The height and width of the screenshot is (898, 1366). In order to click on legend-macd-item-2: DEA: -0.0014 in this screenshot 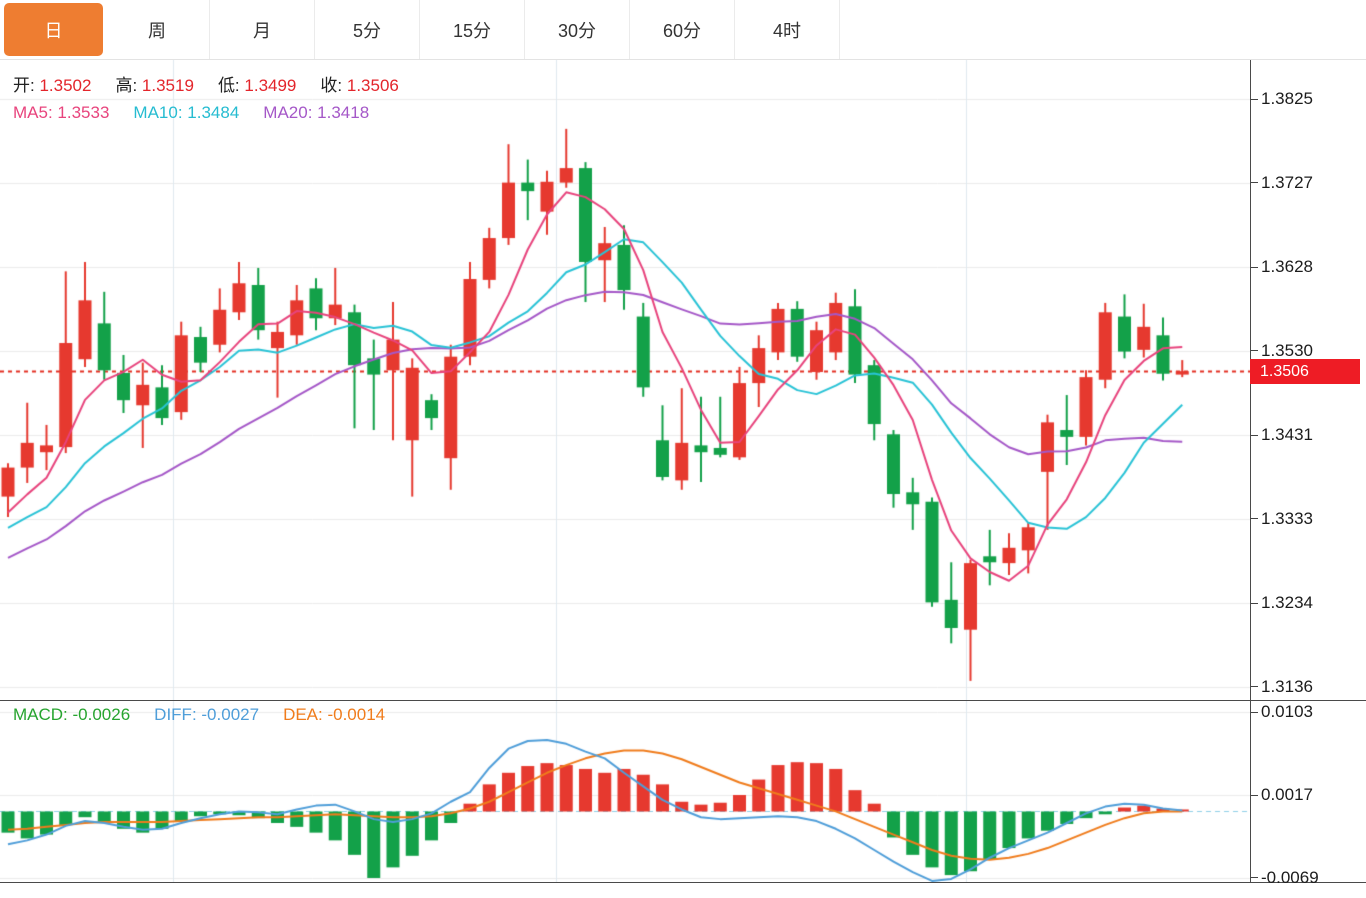, I will do `click(334, 714)`.